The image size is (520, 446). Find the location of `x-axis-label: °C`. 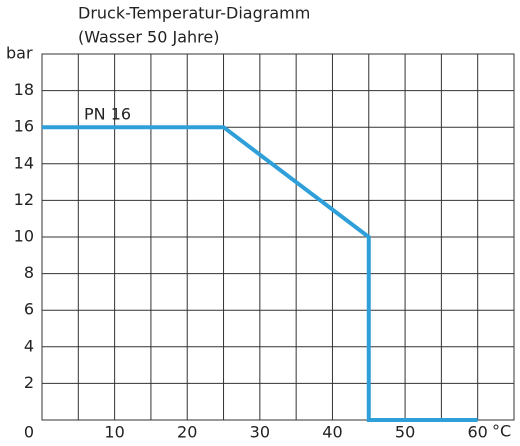

x-axis-label: °C is located at coordinates (501, 431).